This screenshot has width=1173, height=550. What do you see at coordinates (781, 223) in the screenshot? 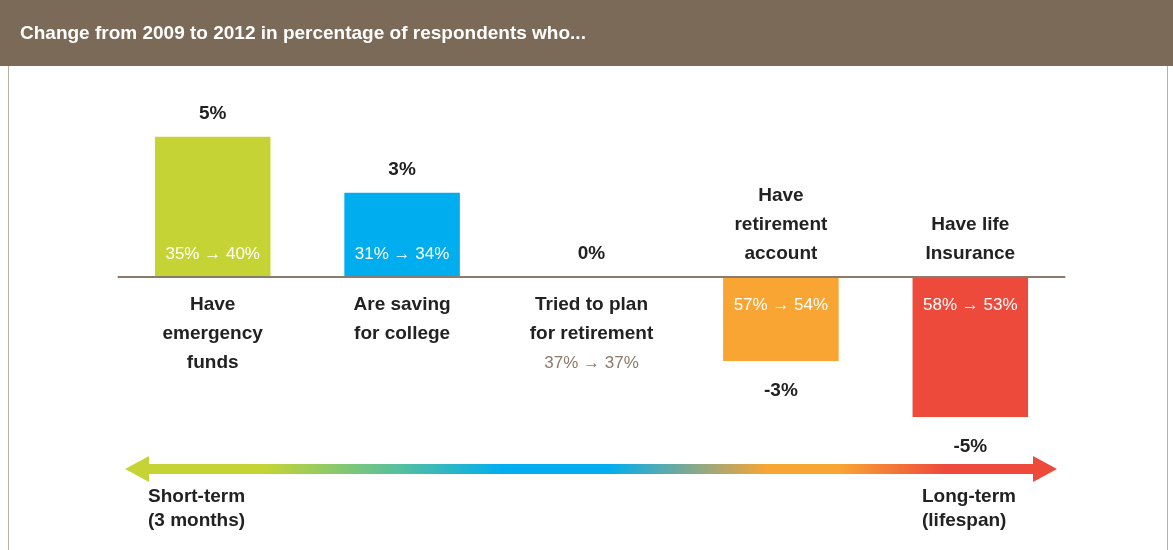
I see `x-tick-label: Have retirement account` at bounding box center [781, 223].